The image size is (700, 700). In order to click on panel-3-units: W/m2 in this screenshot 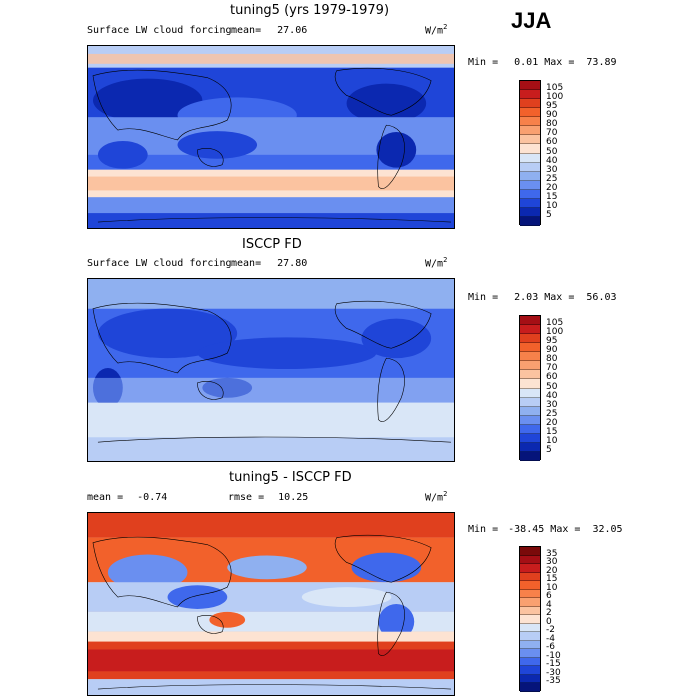, I will do `click(436, 496)`.